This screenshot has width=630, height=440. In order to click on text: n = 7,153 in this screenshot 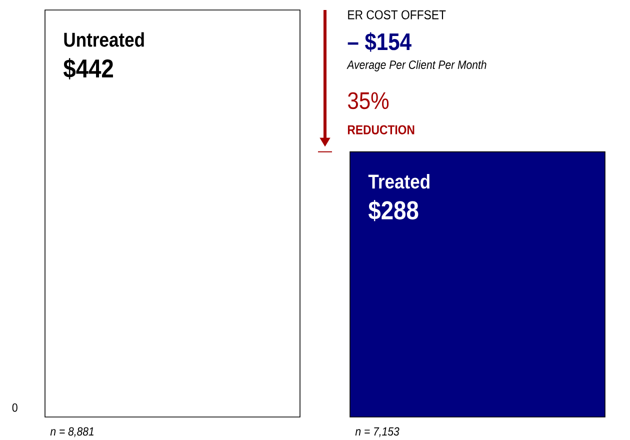, I will do `click(377, 432)`.